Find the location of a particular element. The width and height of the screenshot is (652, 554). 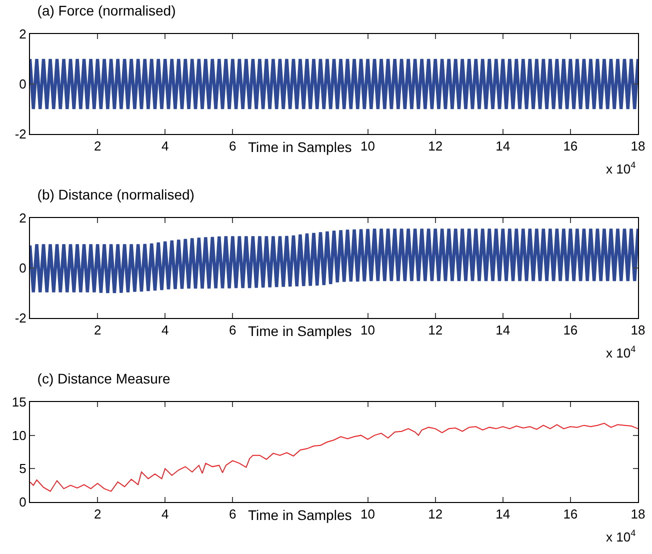

y-tick-label: 5 is located at coordinates (22, 468).